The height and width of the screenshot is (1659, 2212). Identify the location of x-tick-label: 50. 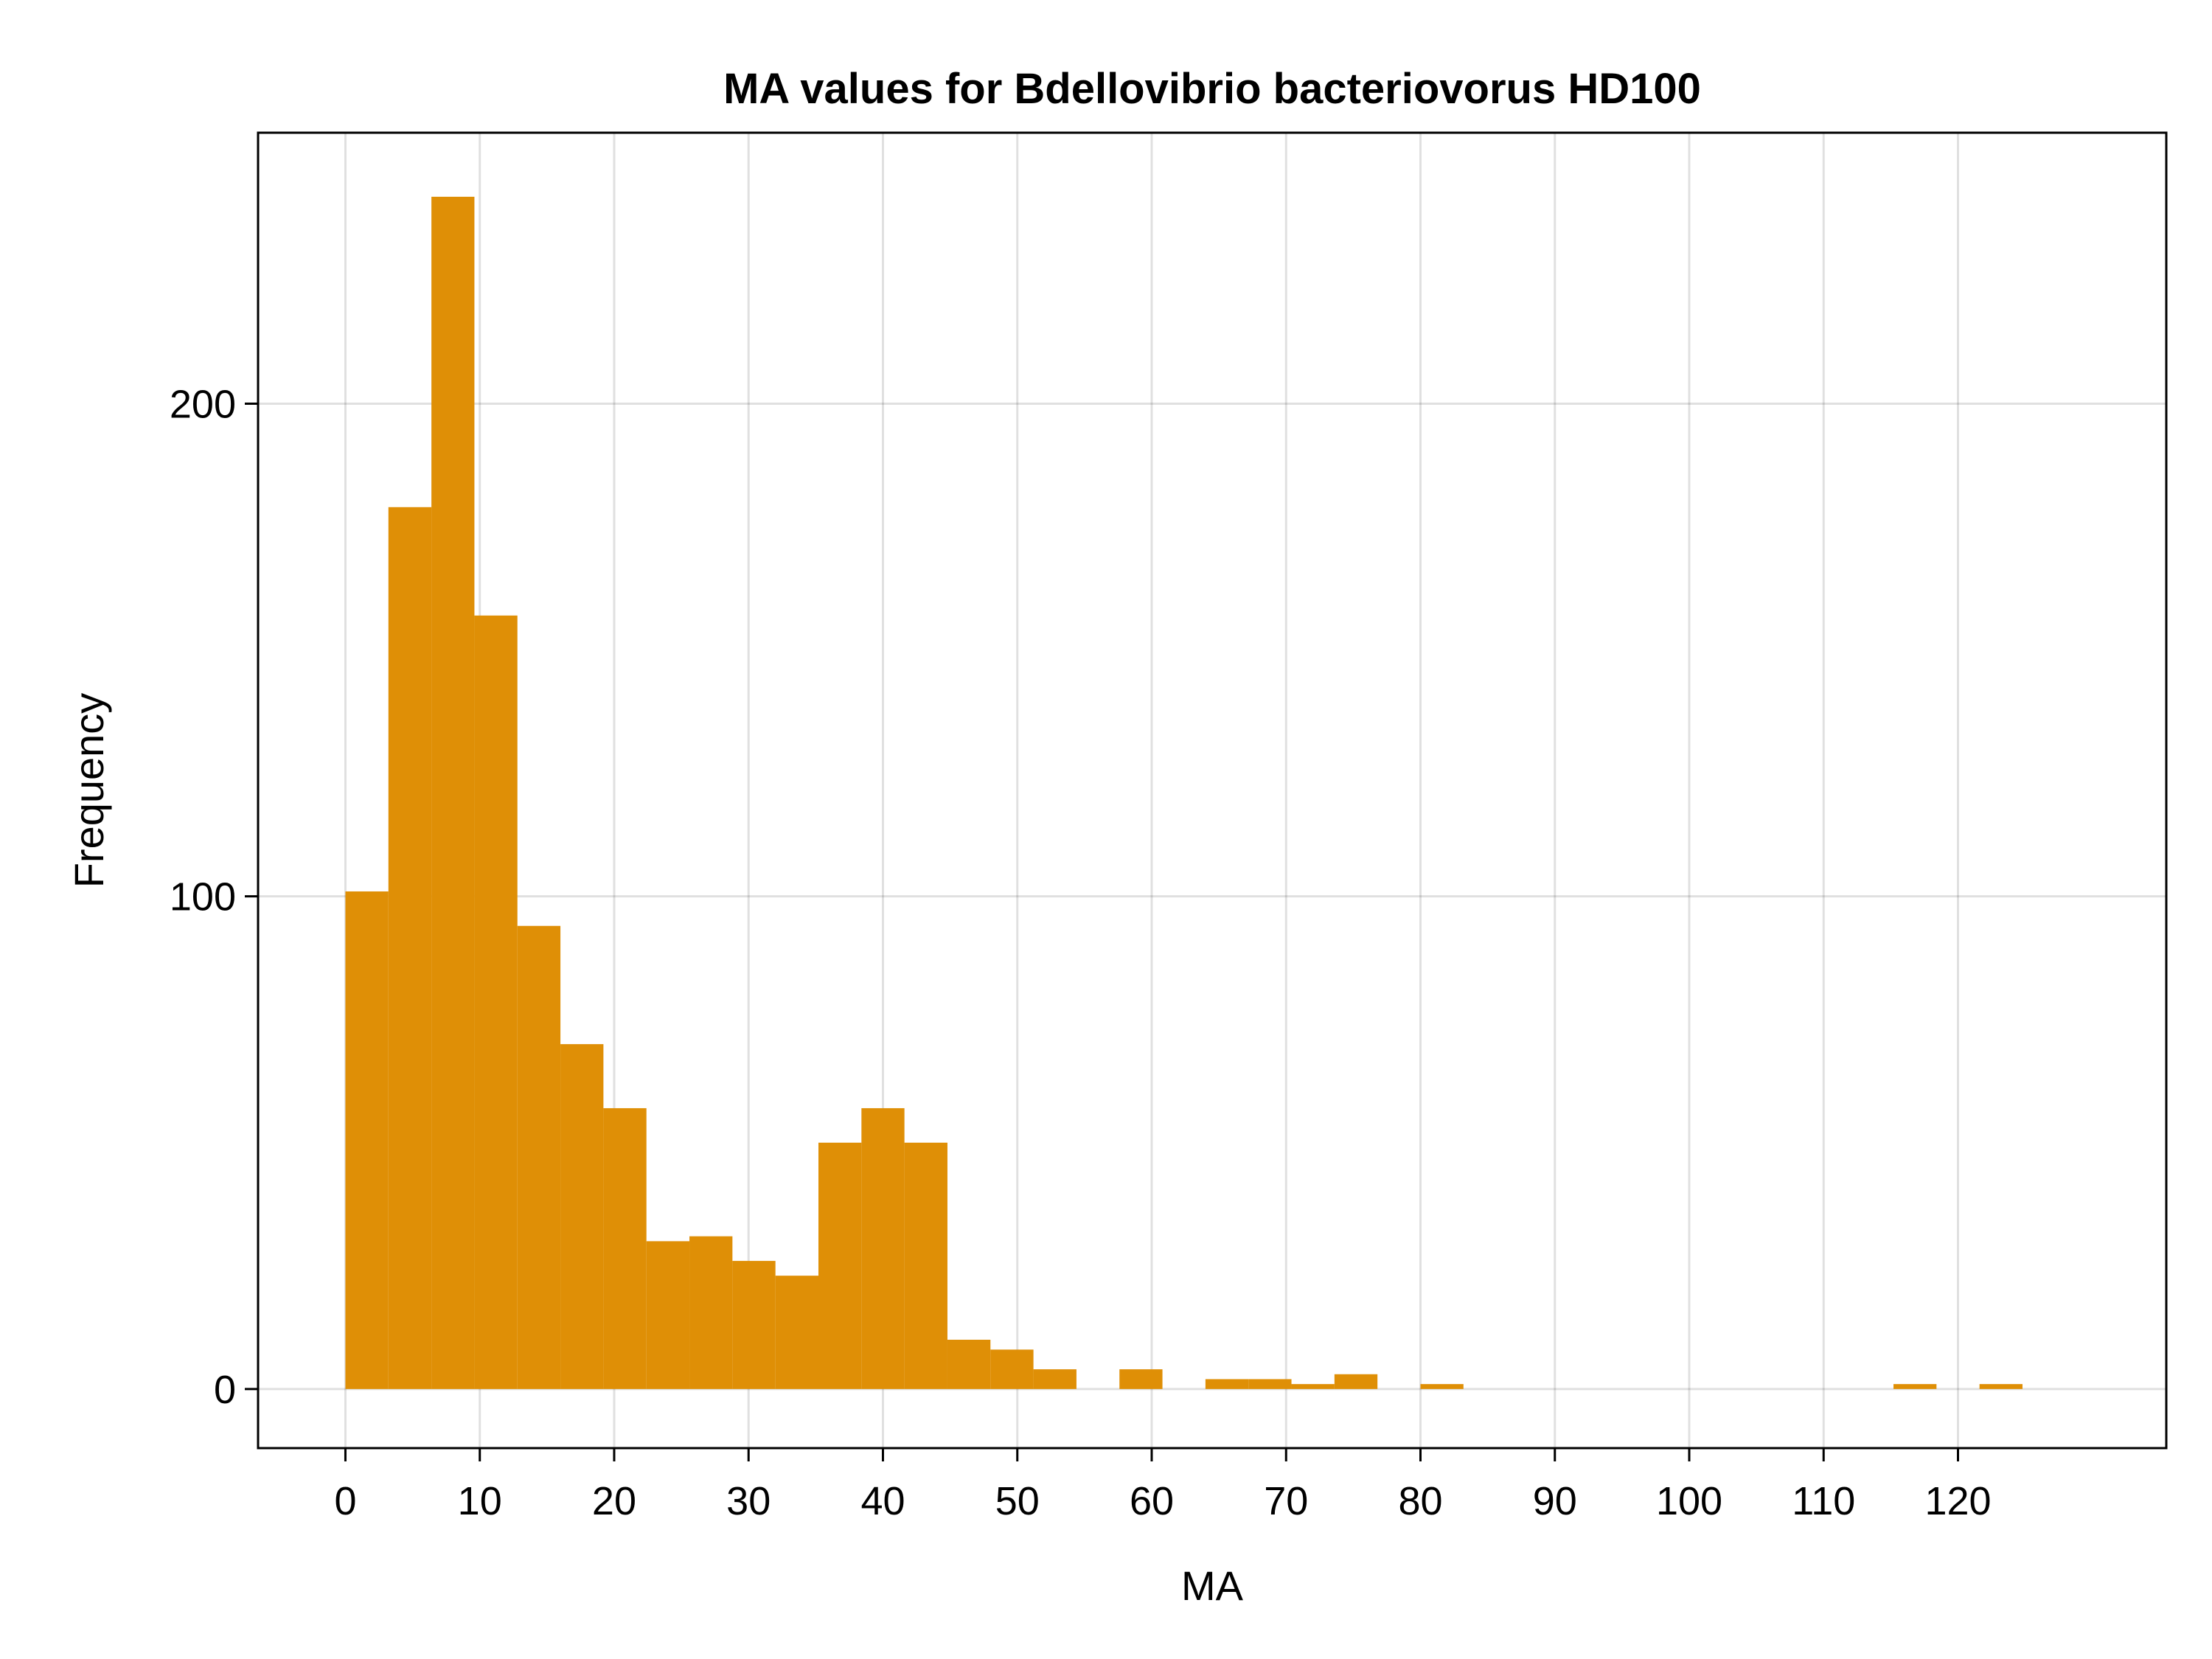
(1017, 1501).